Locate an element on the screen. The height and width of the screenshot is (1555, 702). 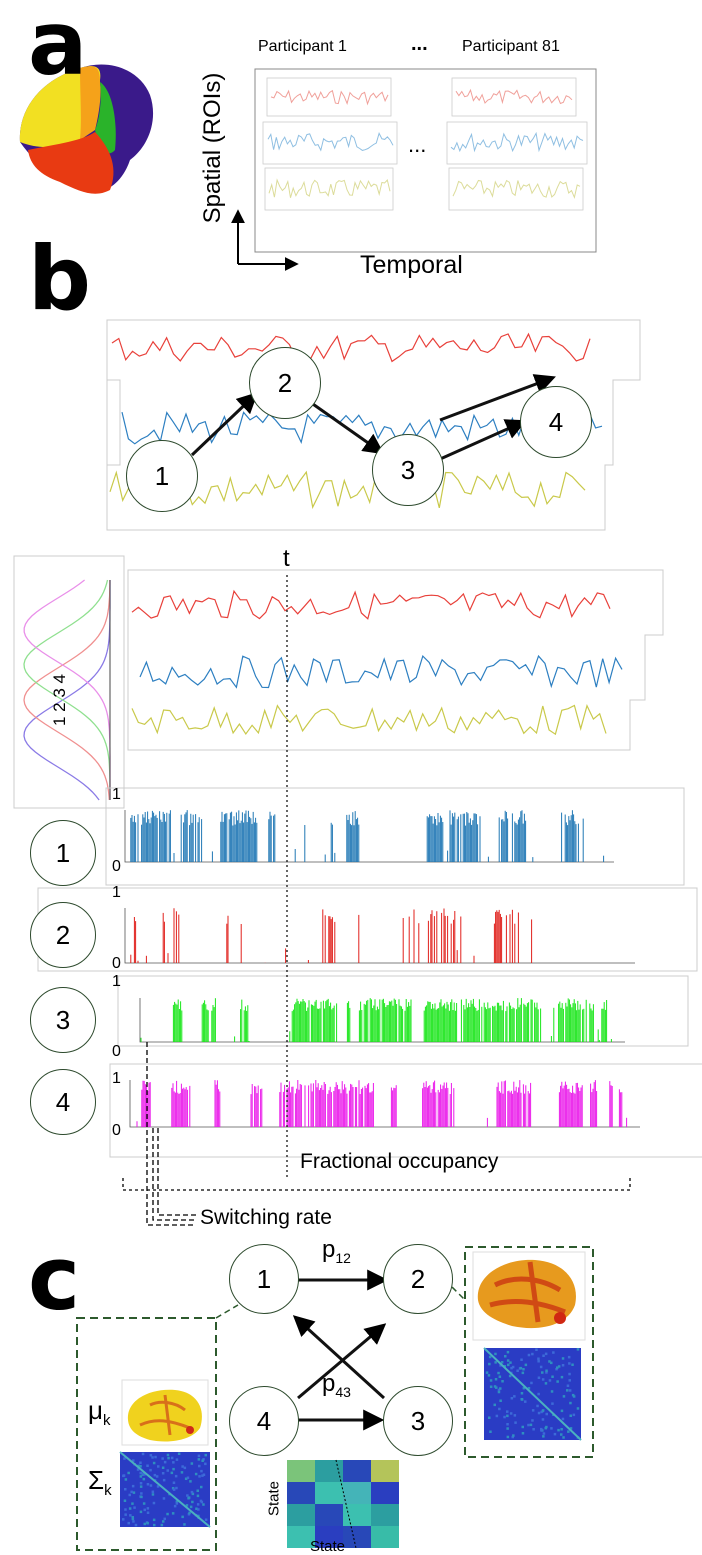
hmm-state-node-4: 4 is located at coordinates (556, 422).